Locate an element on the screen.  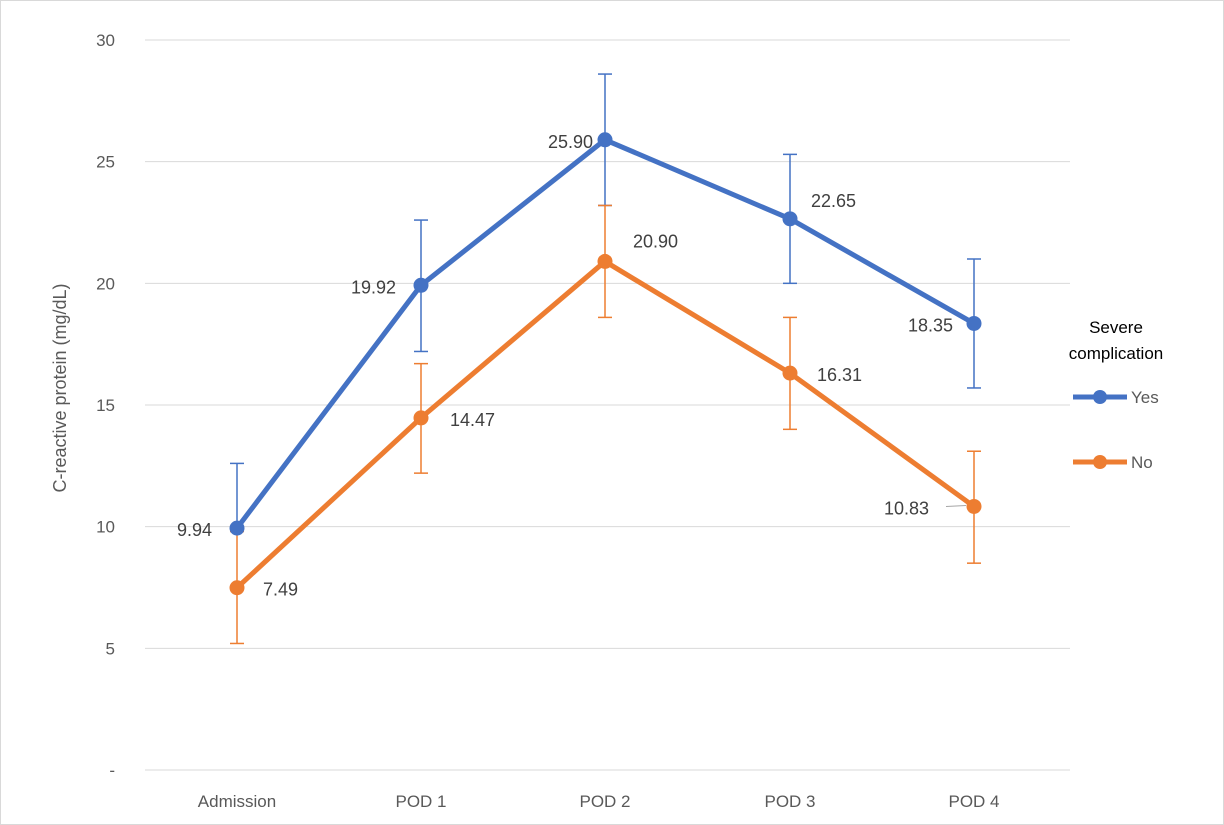
y-tick-label: 20 is located at coordinates (105, 283).